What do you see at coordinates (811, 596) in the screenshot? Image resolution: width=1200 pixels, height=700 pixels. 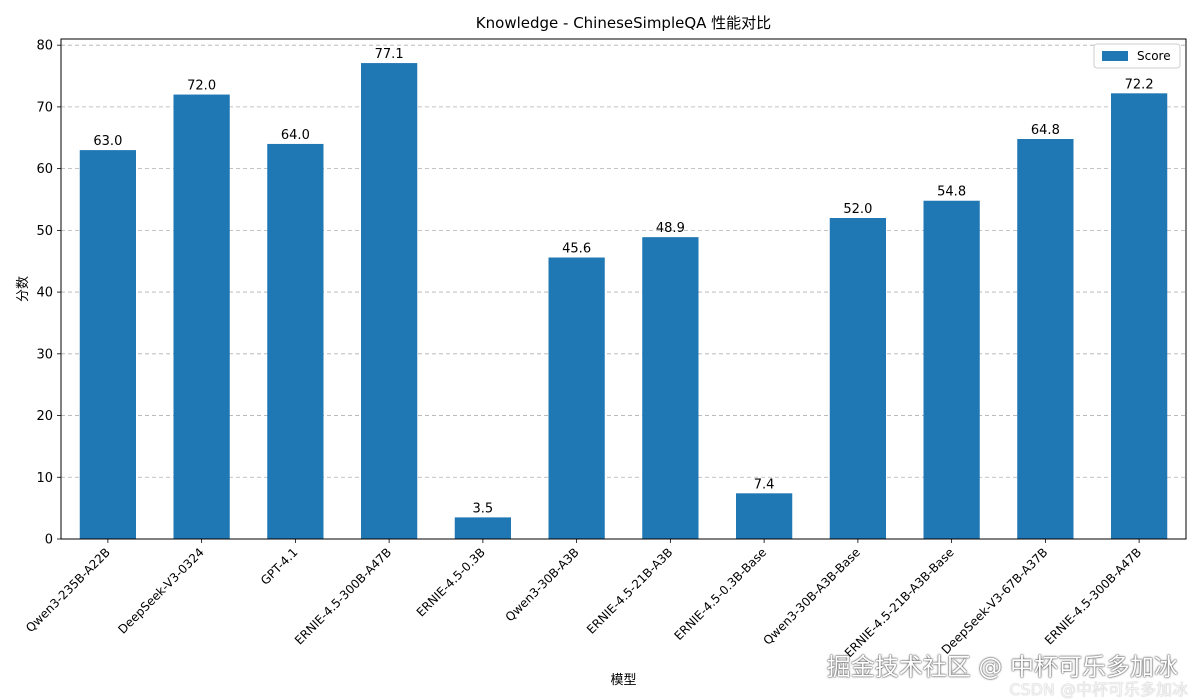 I see `x-tick-label: Qwen3-30B-A3B-Base` at bounding box center [811, 596].